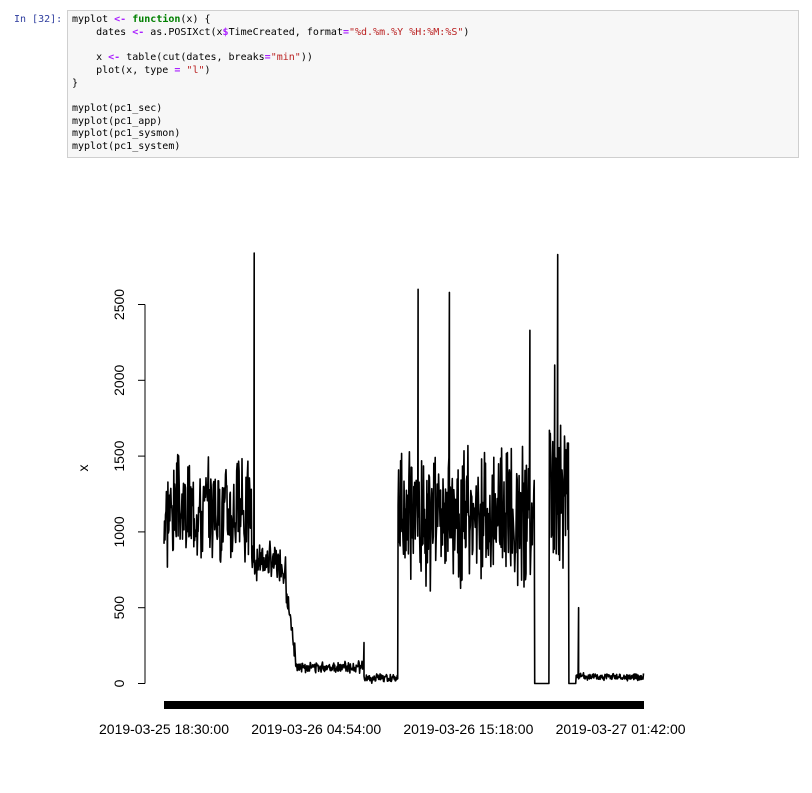 This screenshot has height=793, width=812. I want to click on code-token: plot(x, type, so click(123, 70).